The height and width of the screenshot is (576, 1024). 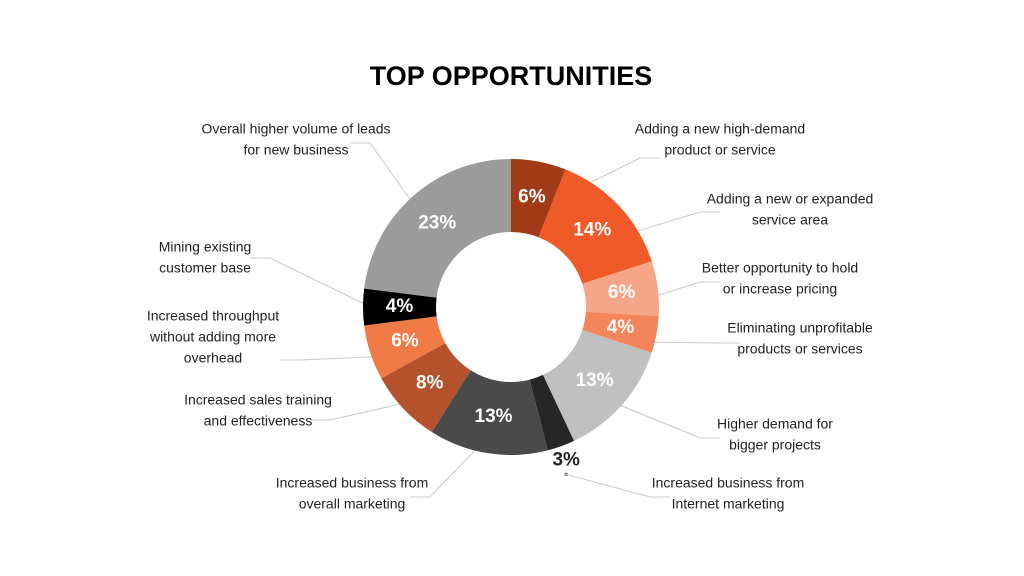 What do you see at coordinates (213, 358) in the screenshot?
I see `slice-label: overhead` at bounding box center [213, 358].